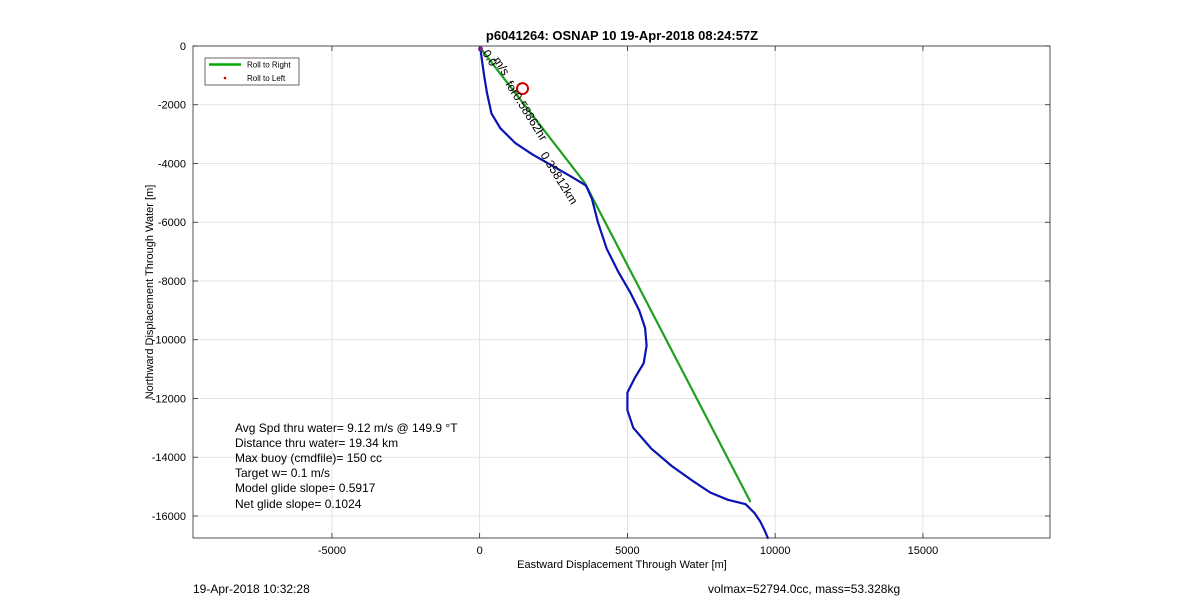 The height and width of the screenshot is (606, 1200). What do you see at coordinates (266, 78) in the screenshot?
I see `legend-label-roll-left: Roll to Left` at bounding box center [266, 78].